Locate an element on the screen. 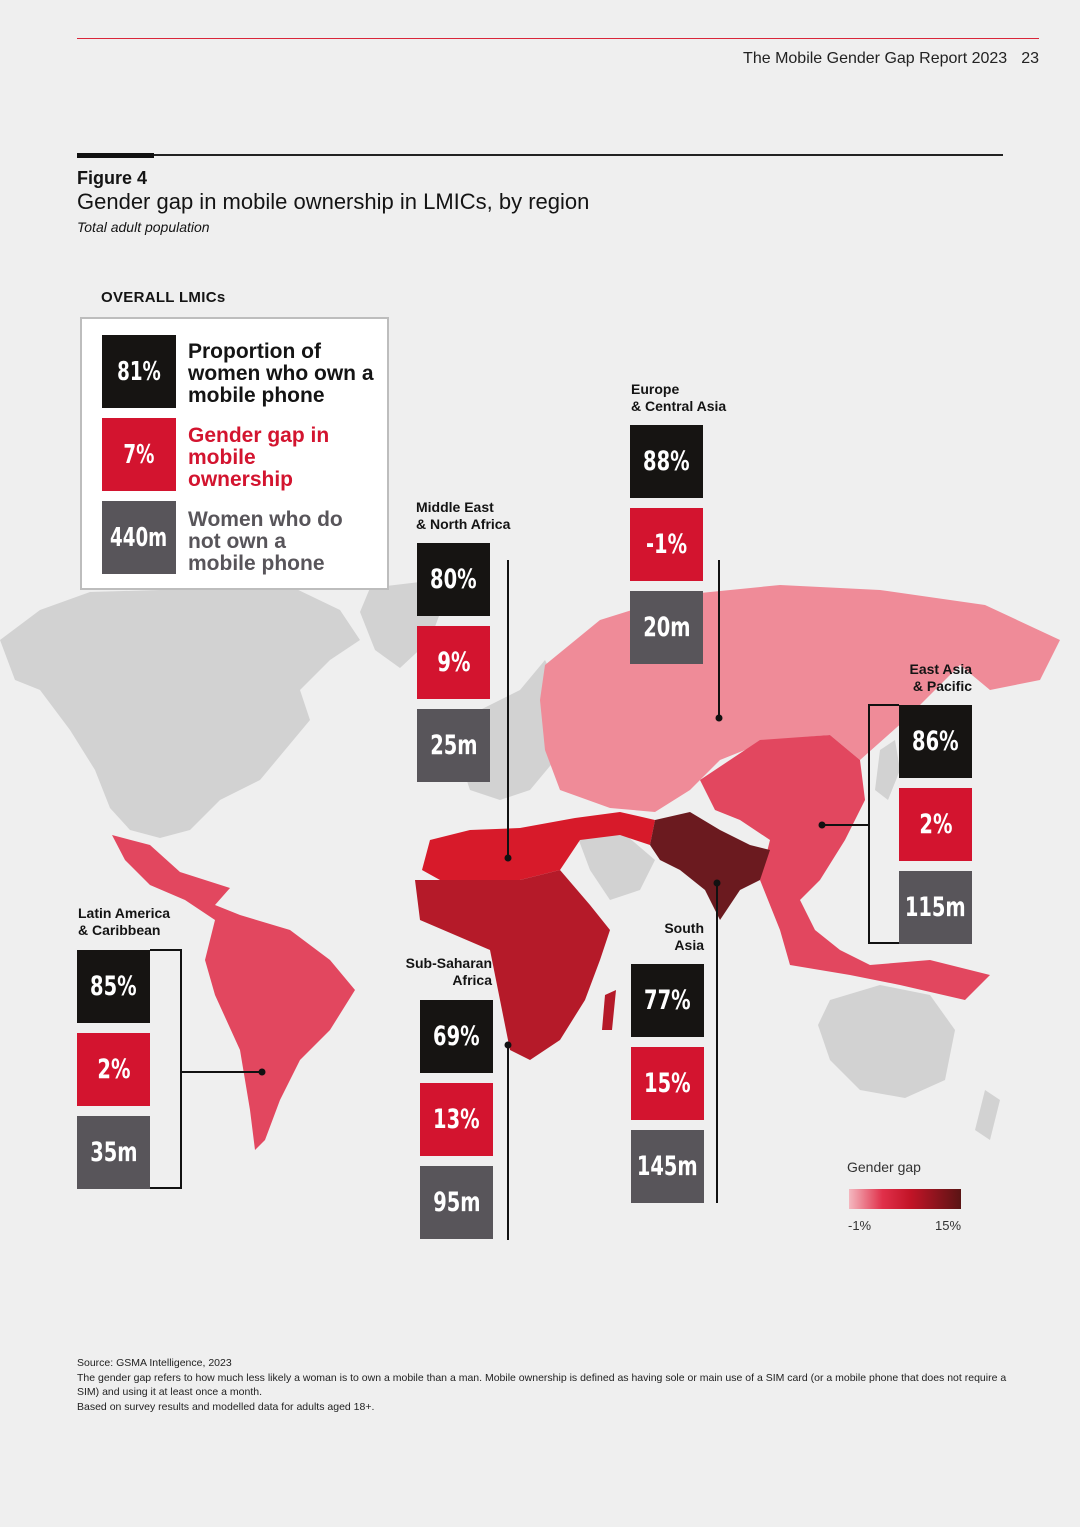  region-shape-mena is located at coordinates (538, 846).